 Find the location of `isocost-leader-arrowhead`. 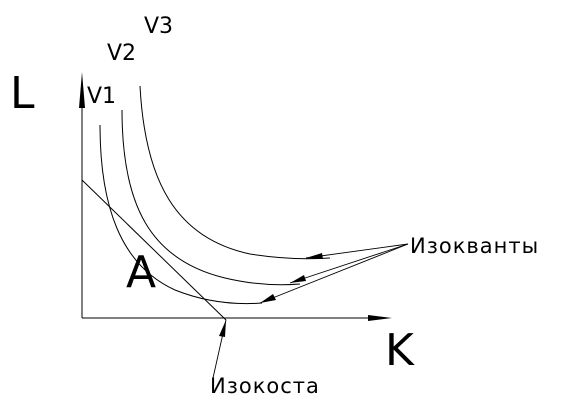

isocost-leader-arrowhead is located at coordinates (222, 328).